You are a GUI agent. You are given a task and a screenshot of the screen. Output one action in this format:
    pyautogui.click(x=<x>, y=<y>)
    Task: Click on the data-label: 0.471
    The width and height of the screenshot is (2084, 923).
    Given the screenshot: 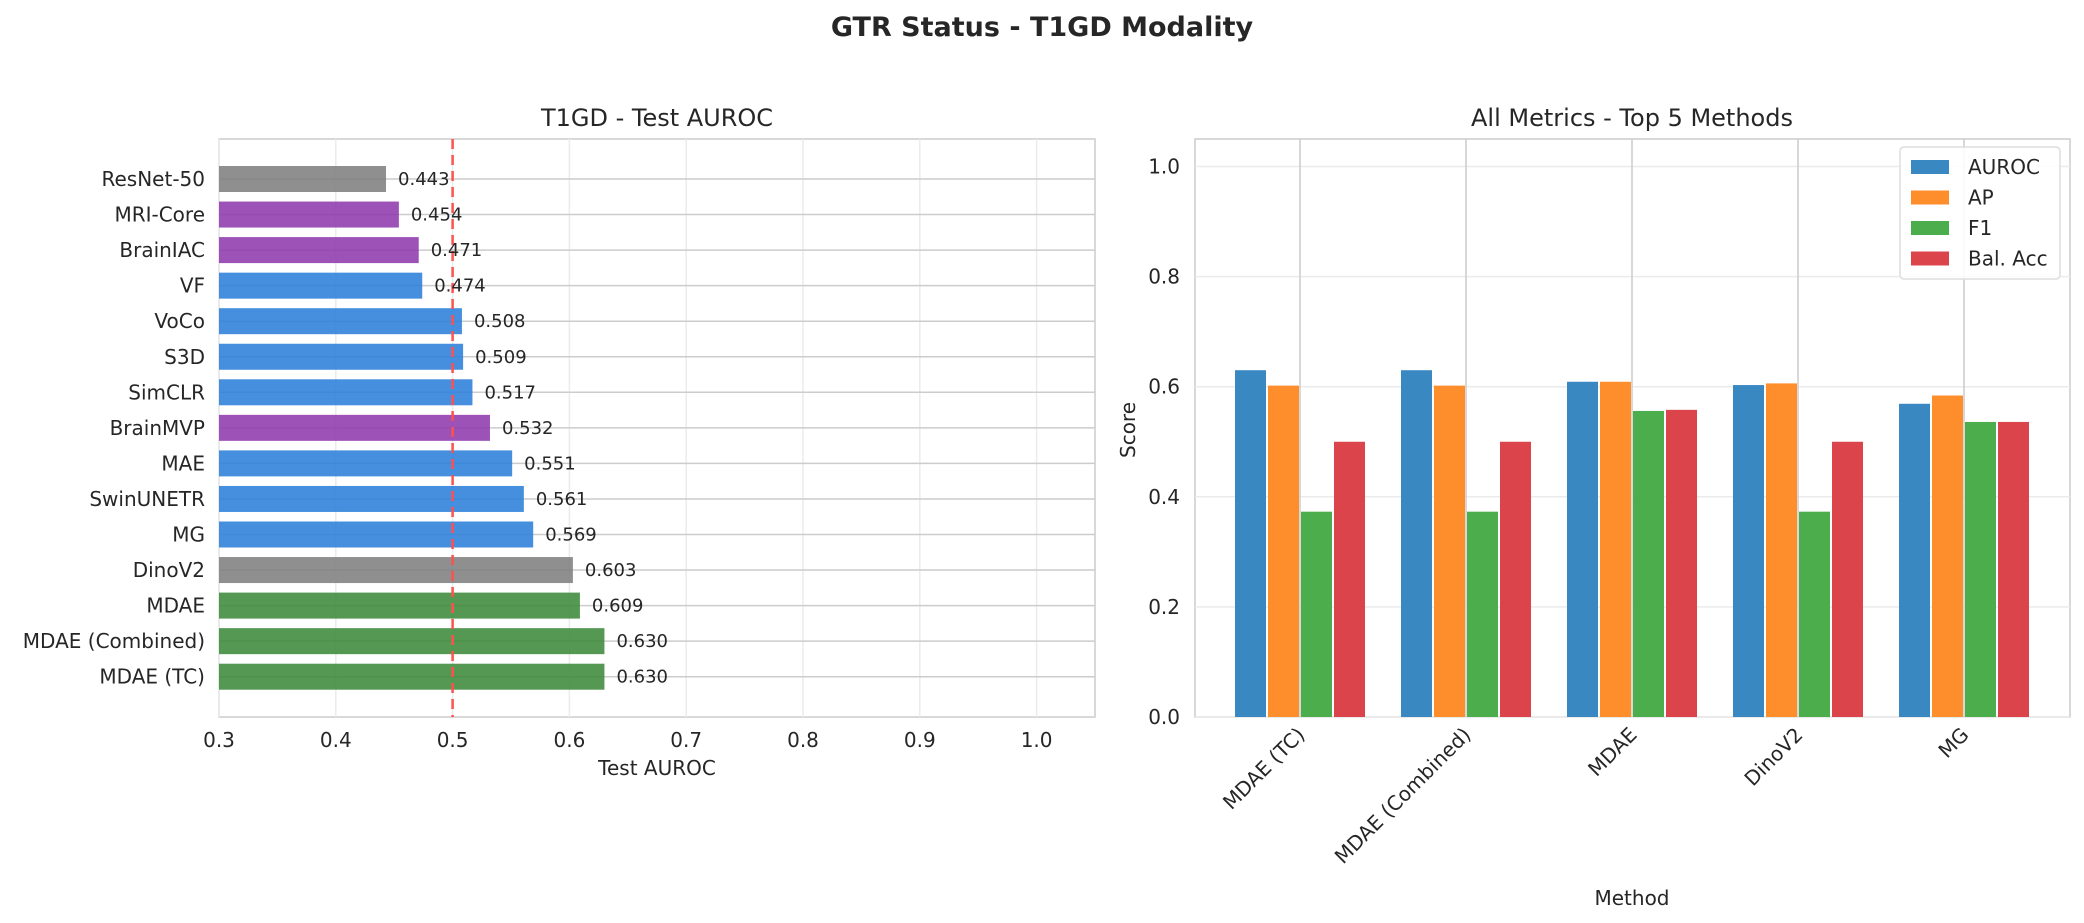 What is the action you would take?
    pyautogui.click(x=457, y=250)
    